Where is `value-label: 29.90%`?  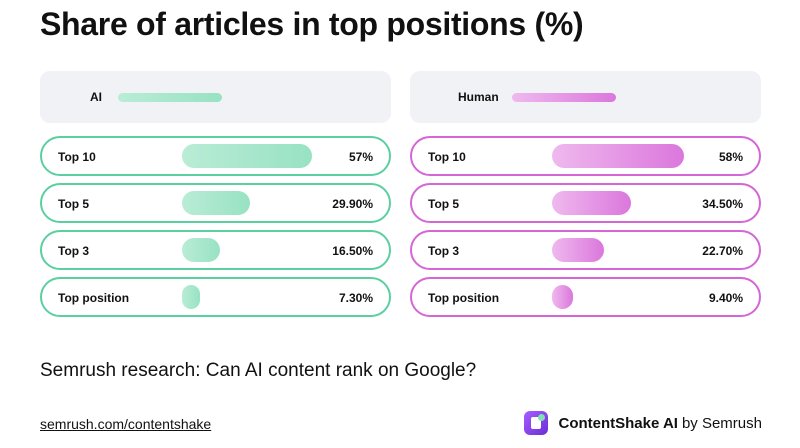
value-label: 29.90% is located at coordinates (352, 204).